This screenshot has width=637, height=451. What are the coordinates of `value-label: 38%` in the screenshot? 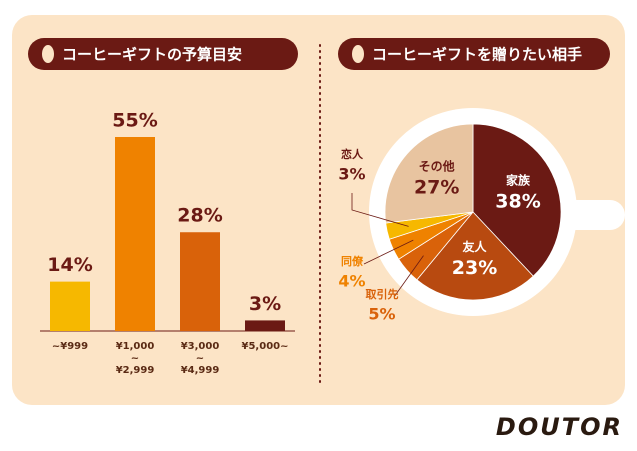 It's located at (517, 202).